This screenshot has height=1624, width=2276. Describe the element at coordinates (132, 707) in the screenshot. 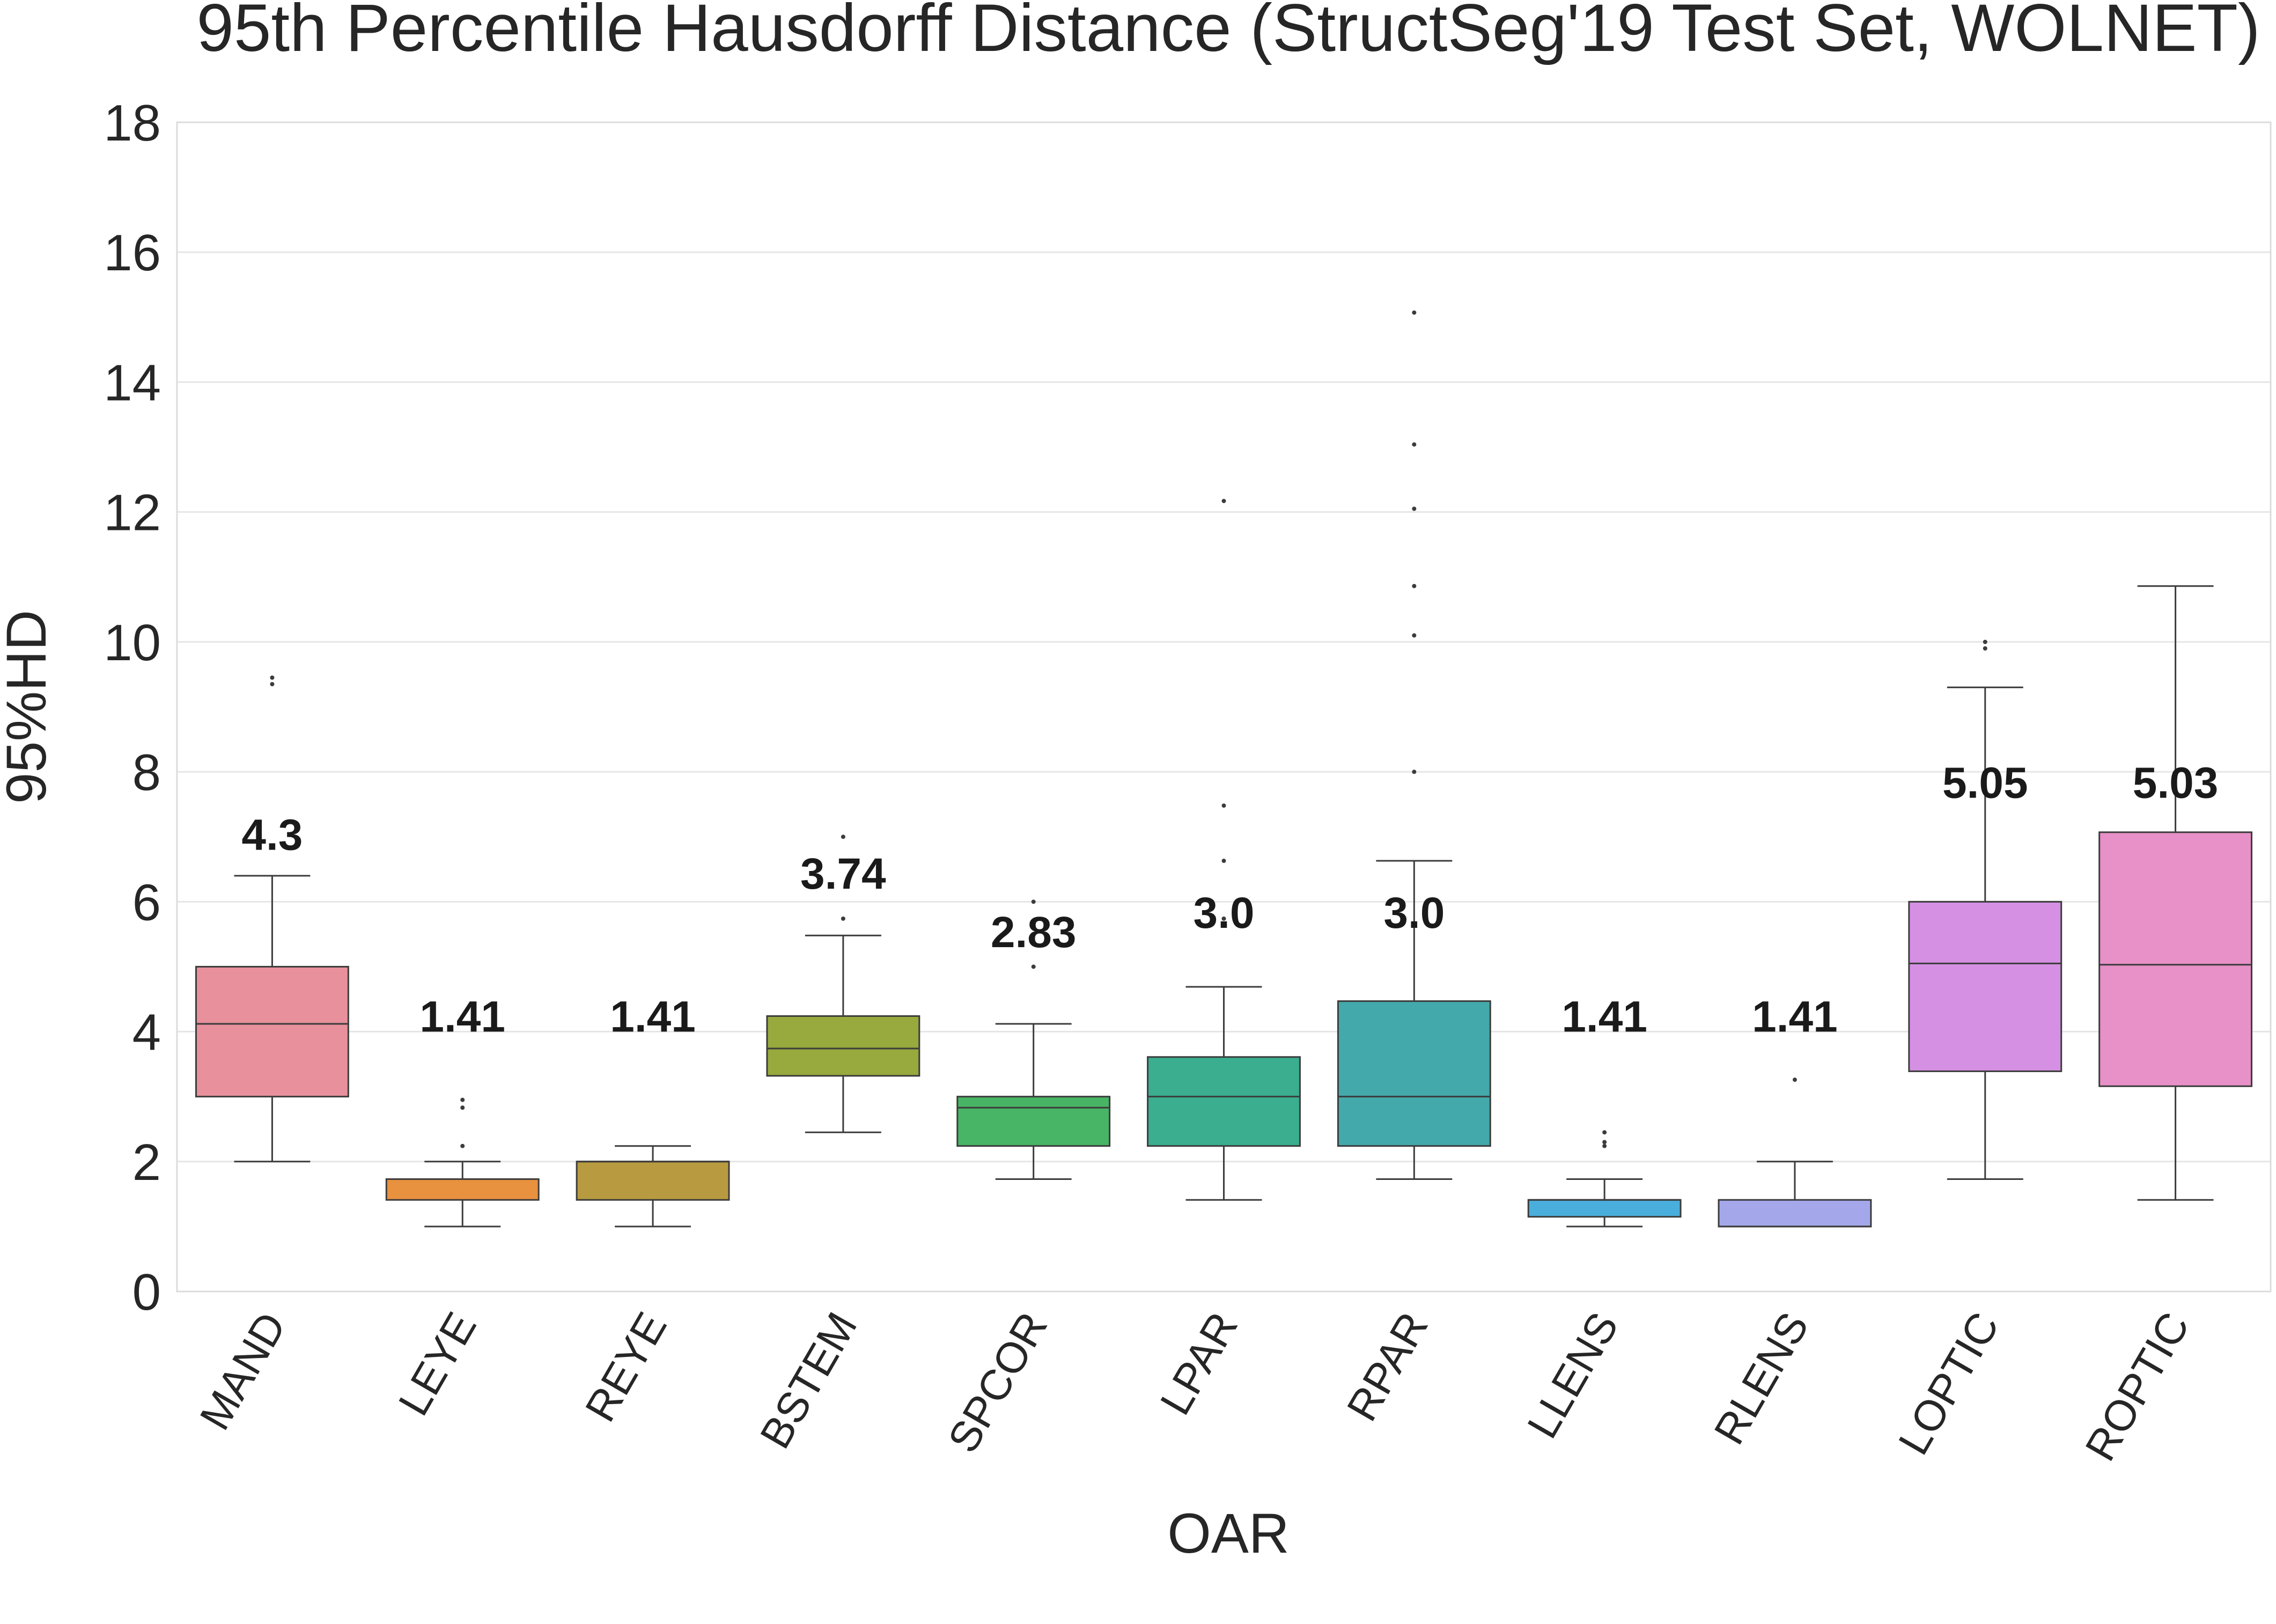

I see `y-axis-ticks: 0 2 4 6 8 10 12 14 16 18` at that location.